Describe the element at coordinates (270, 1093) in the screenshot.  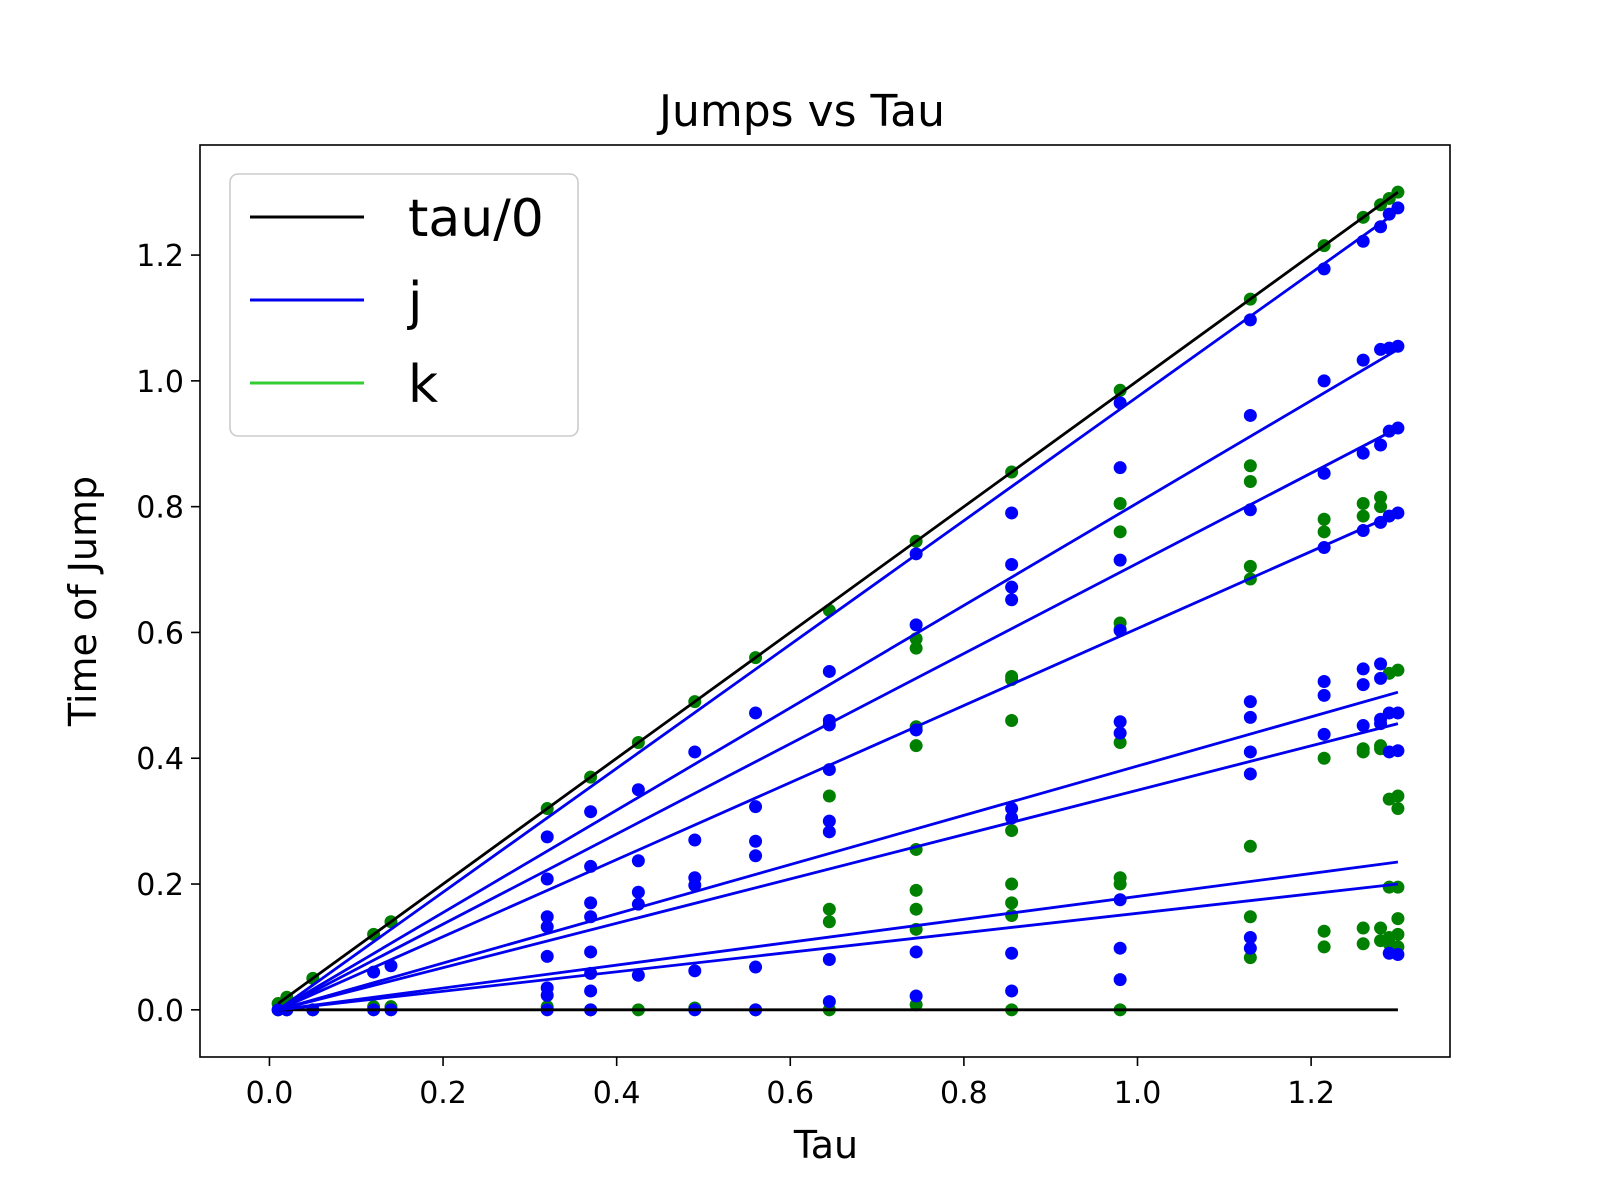
I see `x-tick-label: 0.0` at that location.